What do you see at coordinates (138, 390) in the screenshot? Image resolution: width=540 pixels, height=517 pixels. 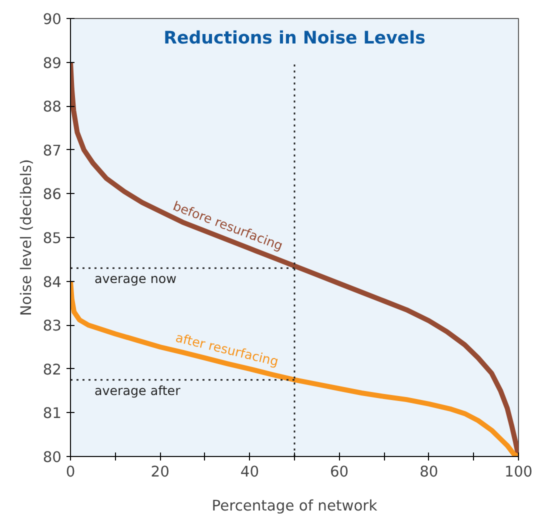 I see `ref-line-label: average after` at bounding box center [138, 390].